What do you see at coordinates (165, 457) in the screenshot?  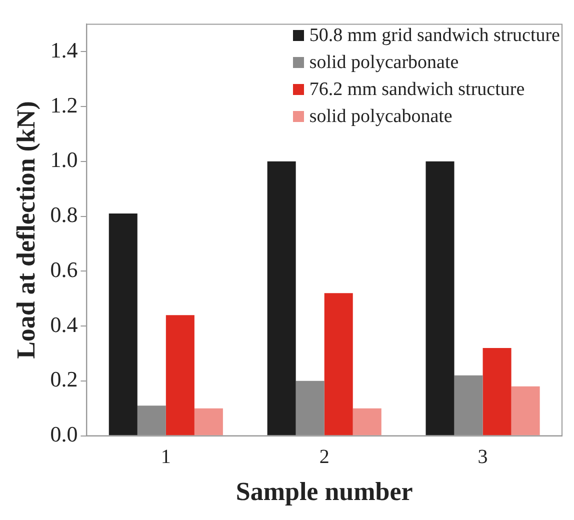 I see `x-tick-label: 1` at bounding box center [165, 457].